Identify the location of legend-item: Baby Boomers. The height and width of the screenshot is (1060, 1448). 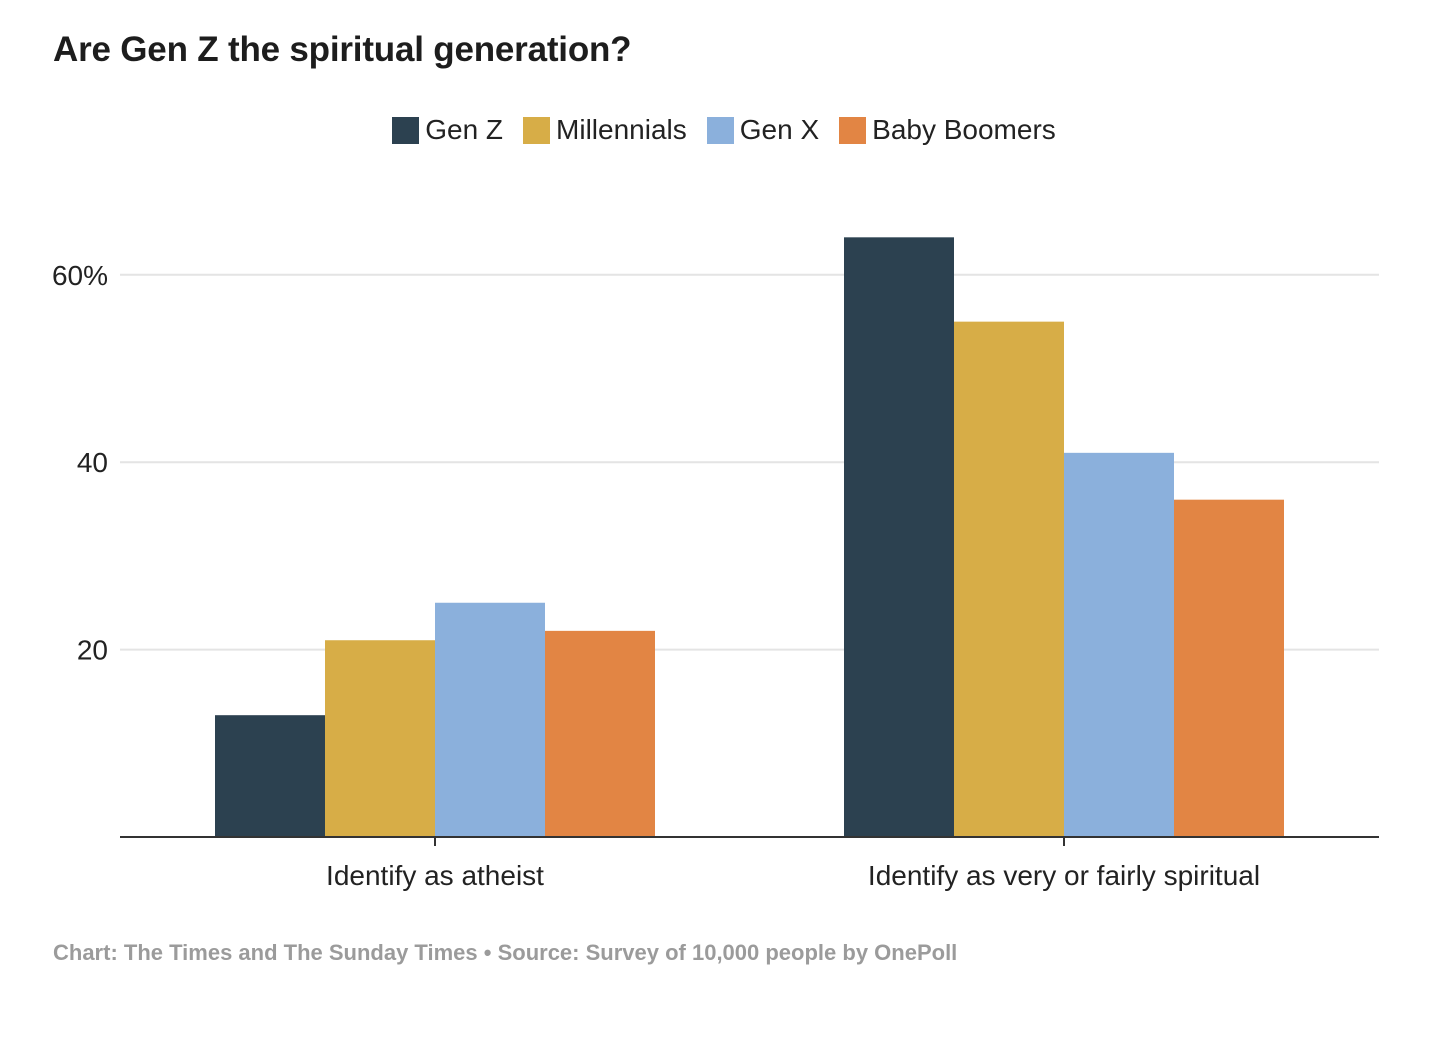
(947, 130).